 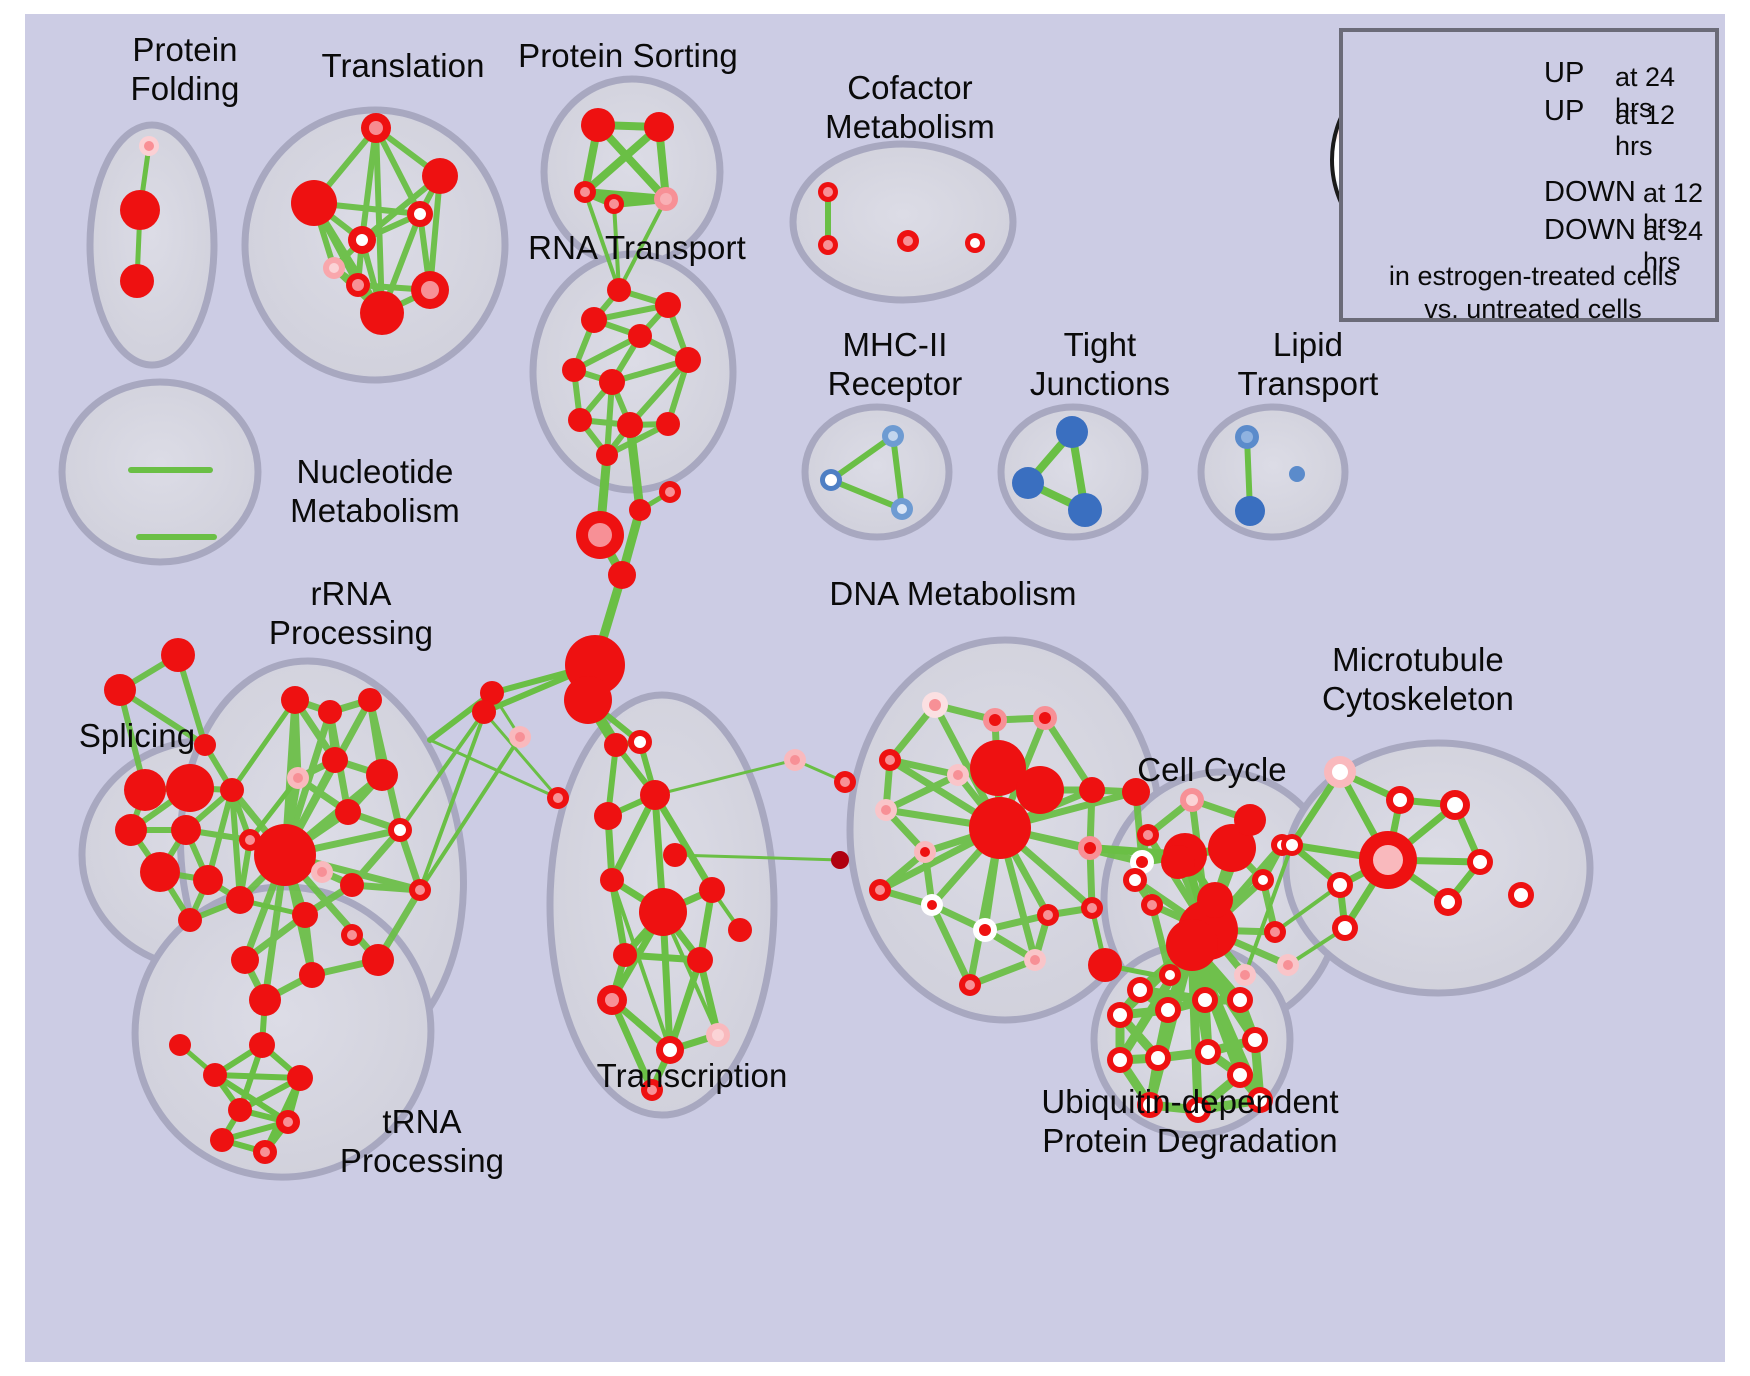 I want to click on cluster-label-nucleotide-metabolism: Nucleotide Metabolism, so click(x=375, y=491).